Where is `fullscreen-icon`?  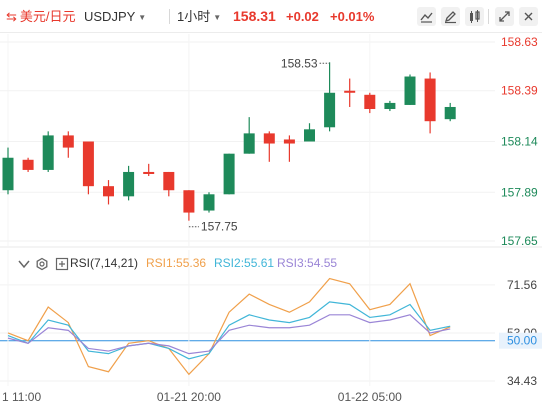 fullscreen-icon is located at coordinates (504, 16).